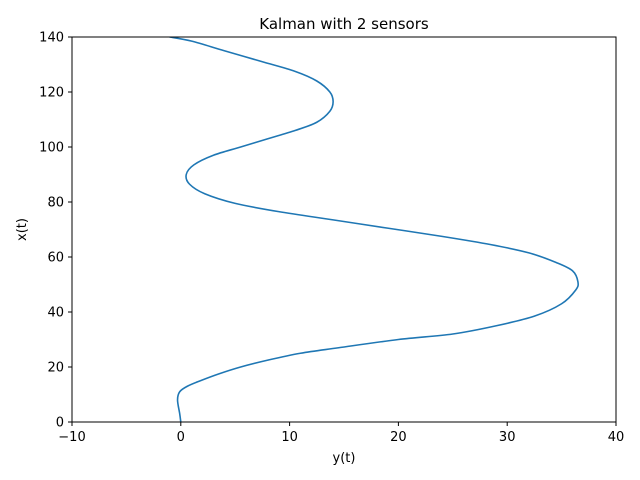 The width and height of the screenshot is (640, 480). What do you see at coordinates (71, 437) in the screenshot?
I see `x-tick-label: −10` at bounding box center [71, 437].